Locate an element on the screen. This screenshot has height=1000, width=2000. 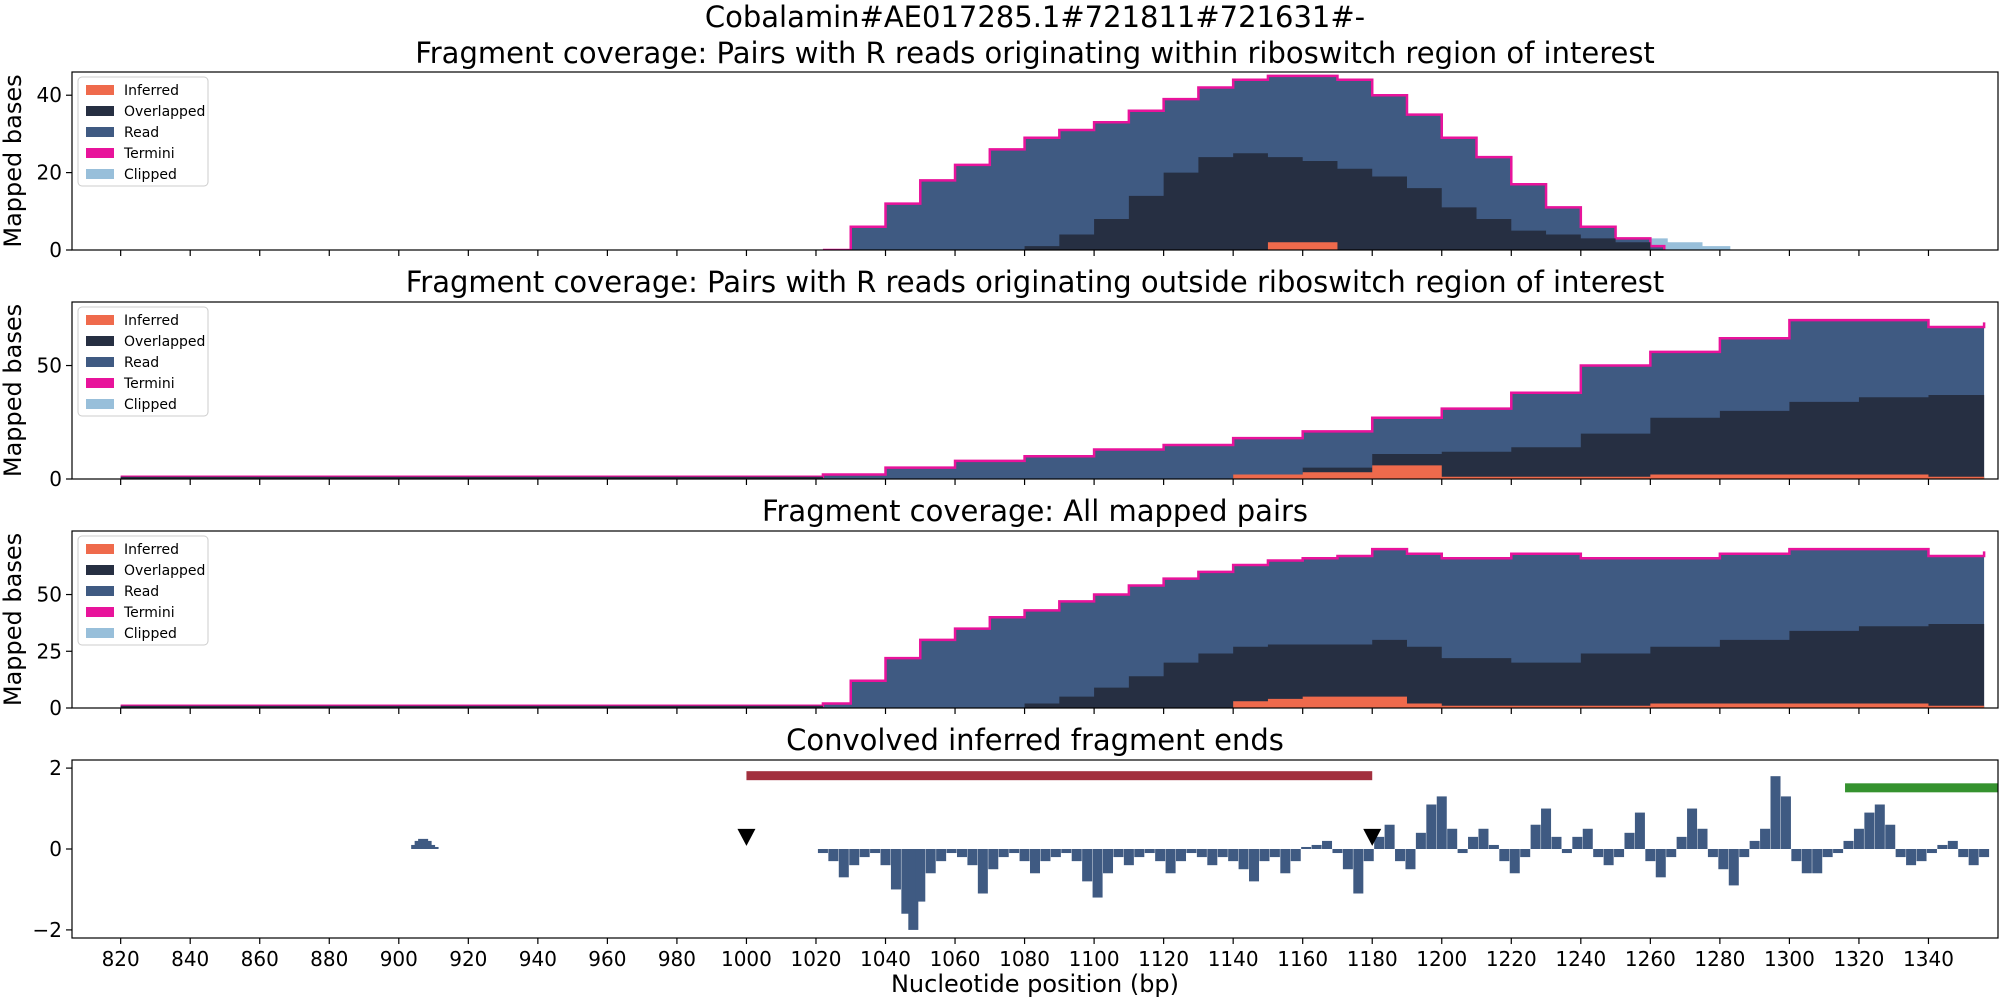
y-tick-label: 50 is located at coordinates (49, 595).